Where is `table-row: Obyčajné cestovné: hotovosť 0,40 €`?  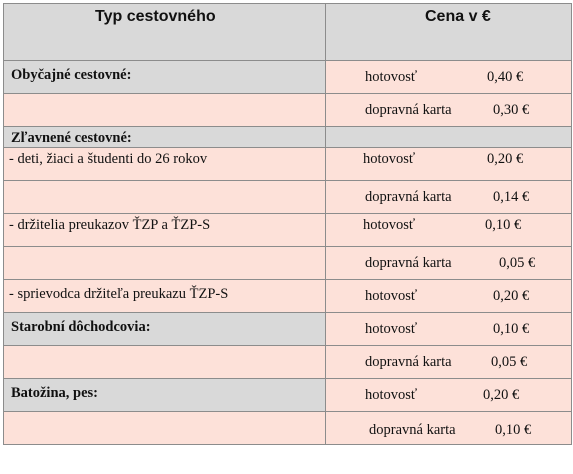
table-row: Obyčajné cestovné: hotovosť 0,40 € is located at coordinates (287, 77).